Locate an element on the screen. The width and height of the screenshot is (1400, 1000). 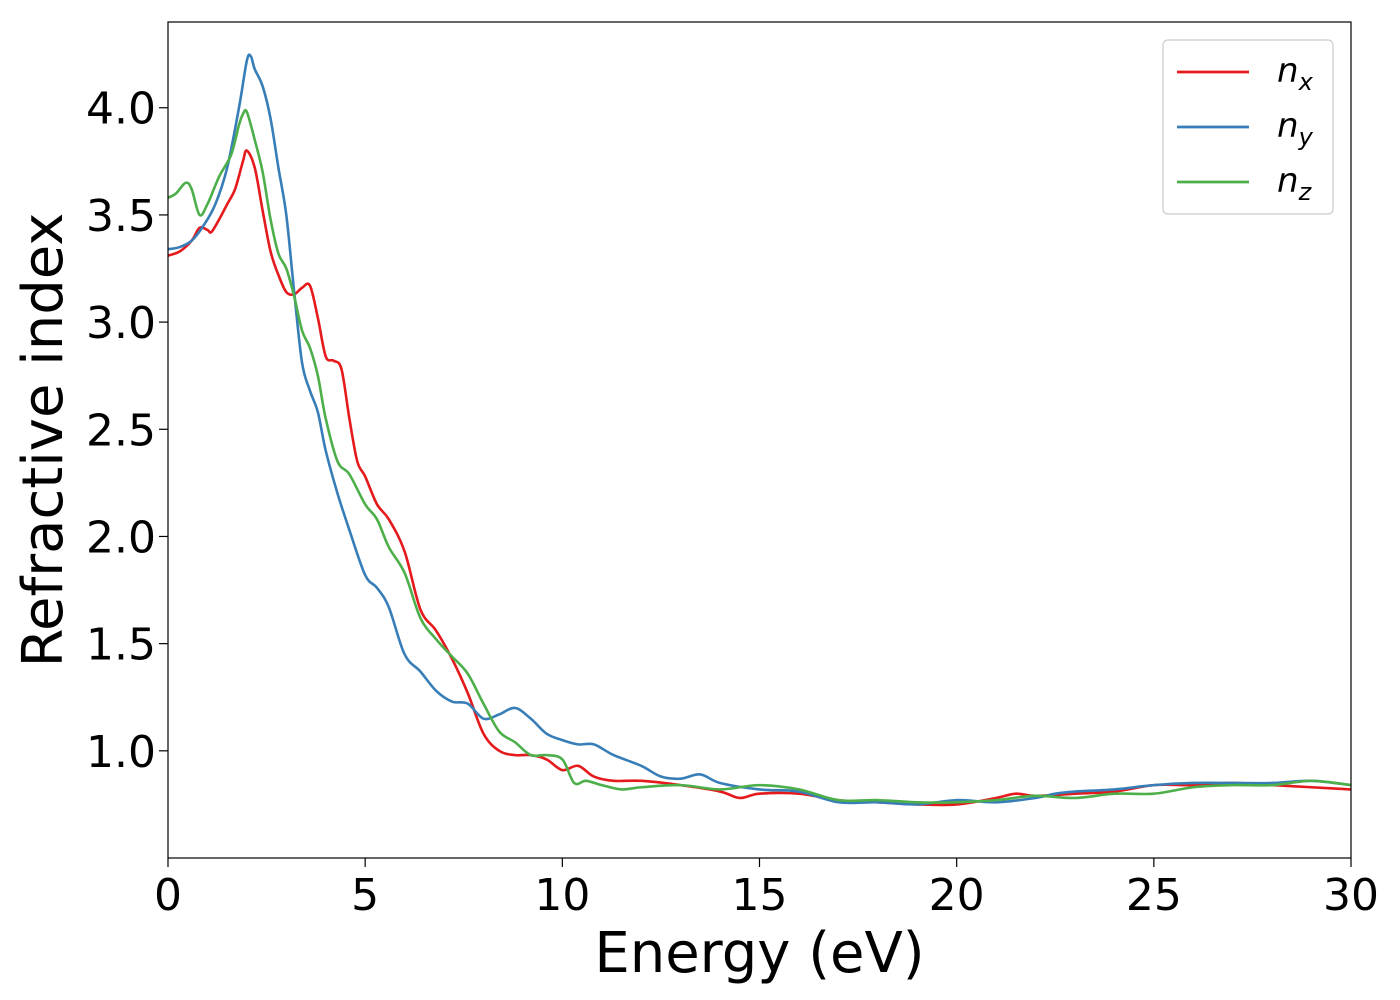
x-tick-label: 20 is located at coordinates (957, 895).